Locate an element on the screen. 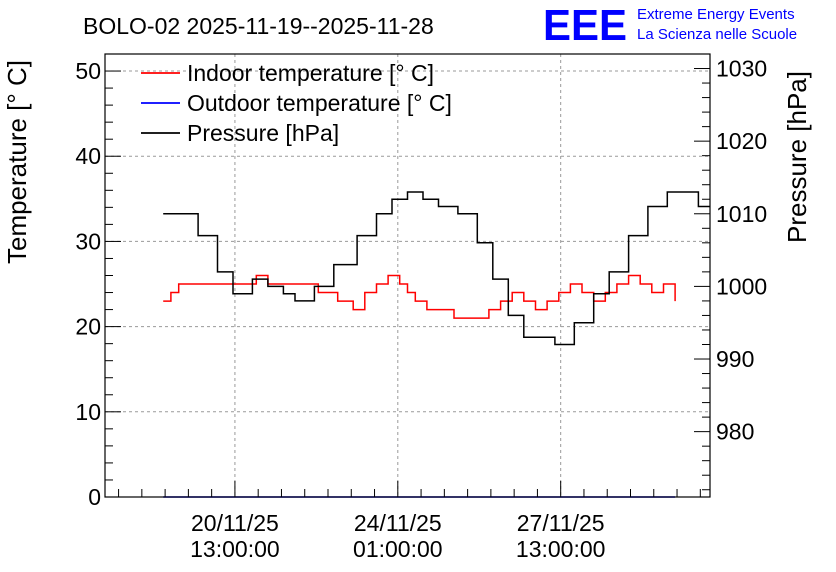  y-tick-label: 40 is located at coordinates (88, 156).